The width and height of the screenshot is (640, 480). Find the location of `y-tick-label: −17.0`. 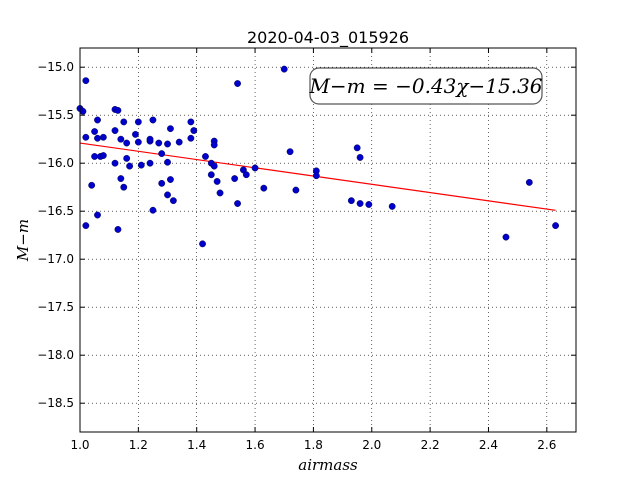

y-tick-label: −17.0 is located at coordinates (55, 259).